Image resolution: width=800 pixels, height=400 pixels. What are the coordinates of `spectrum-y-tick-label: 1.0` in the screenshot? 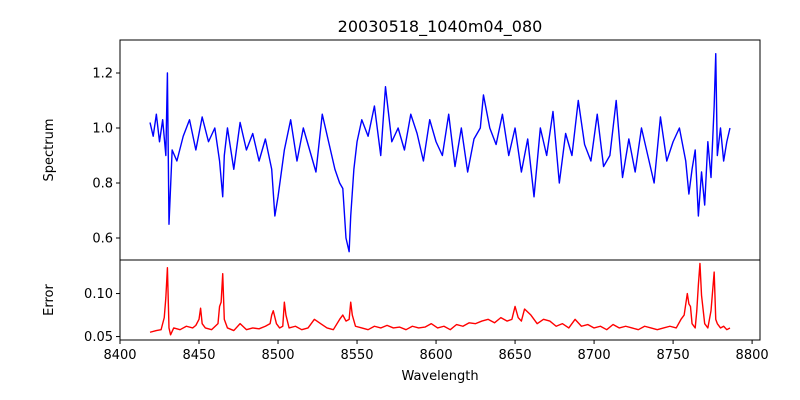 It's located at (102, 129).